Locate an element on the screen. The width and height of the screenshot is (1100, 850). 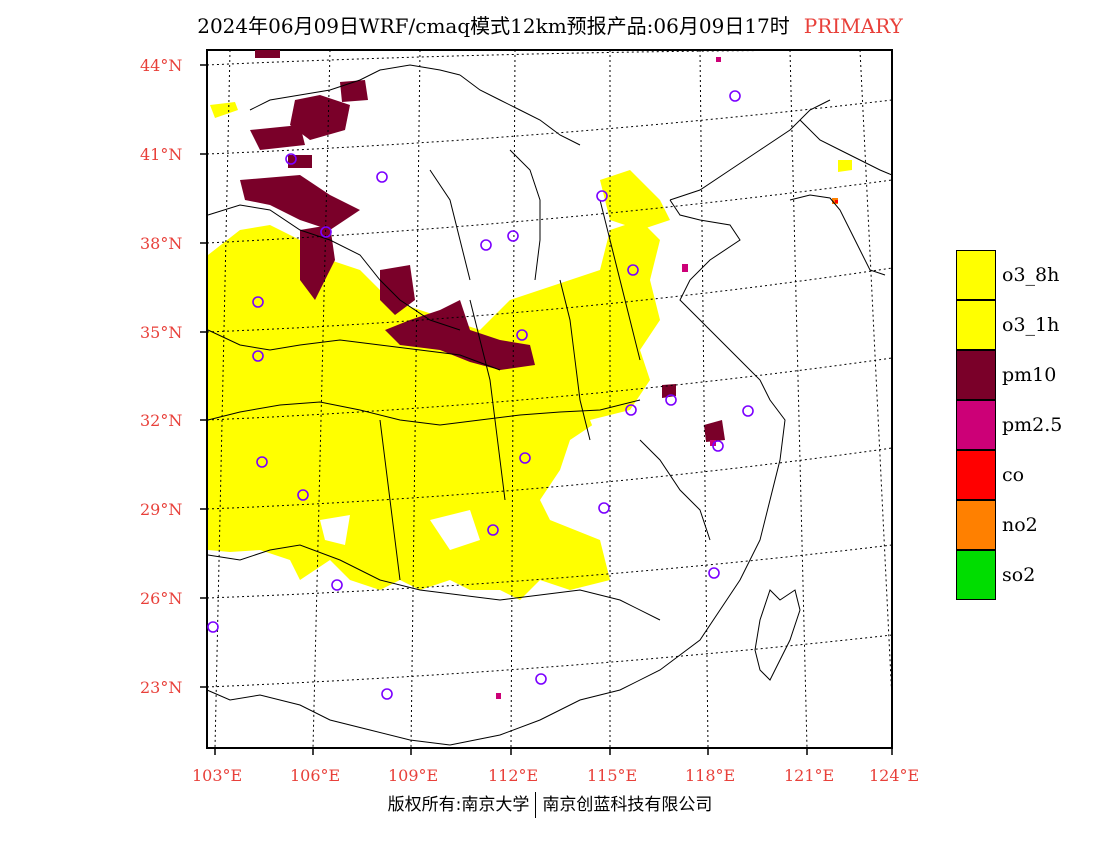
lon-label-103e: 103°E is located at coordinates (217, 775).